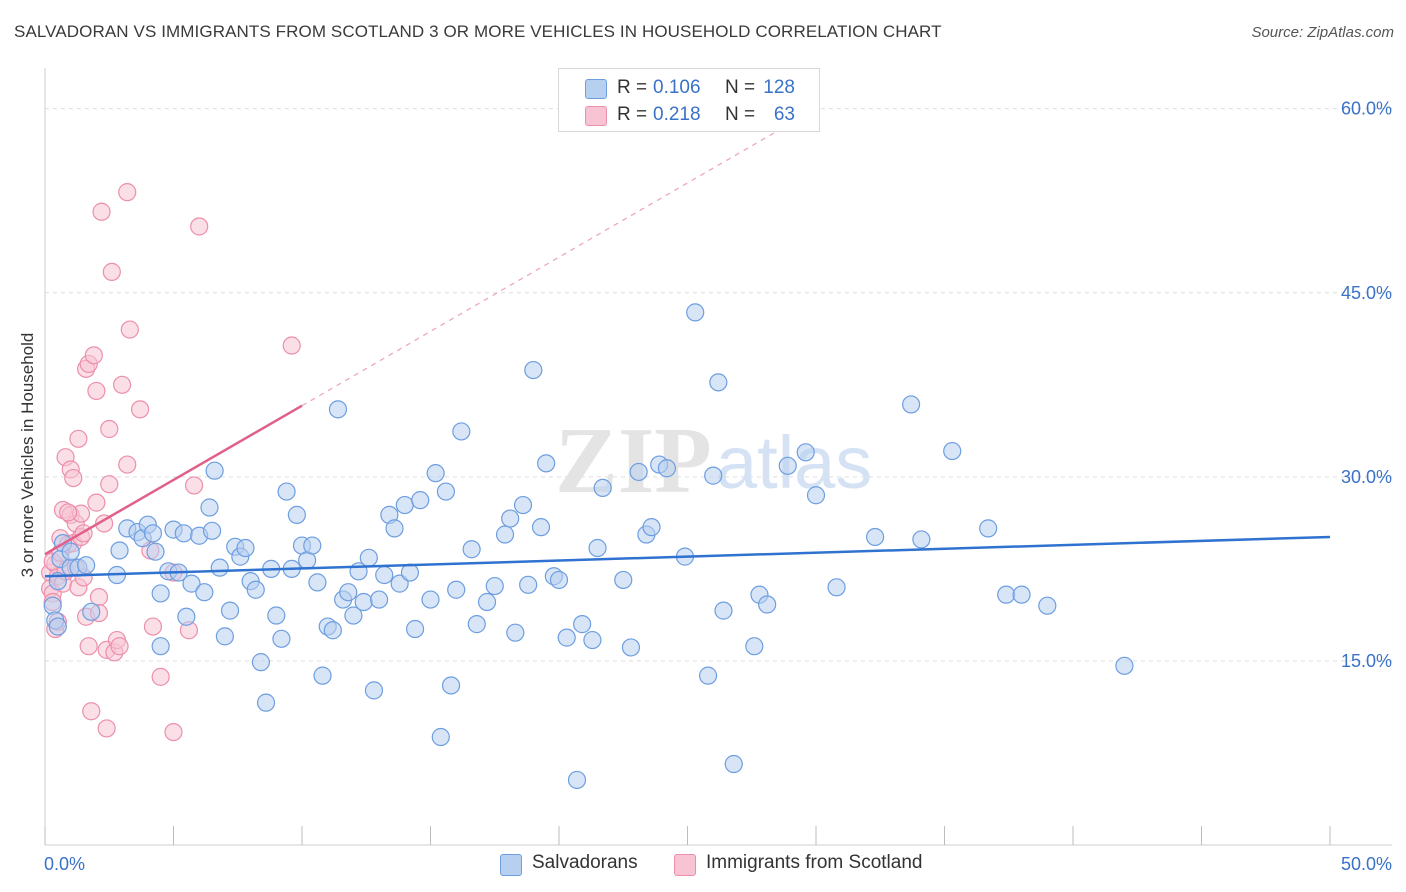  Describe the element at coordinates (596, 116) in the screenshot. I see `legend-swatch-pink` at that location.